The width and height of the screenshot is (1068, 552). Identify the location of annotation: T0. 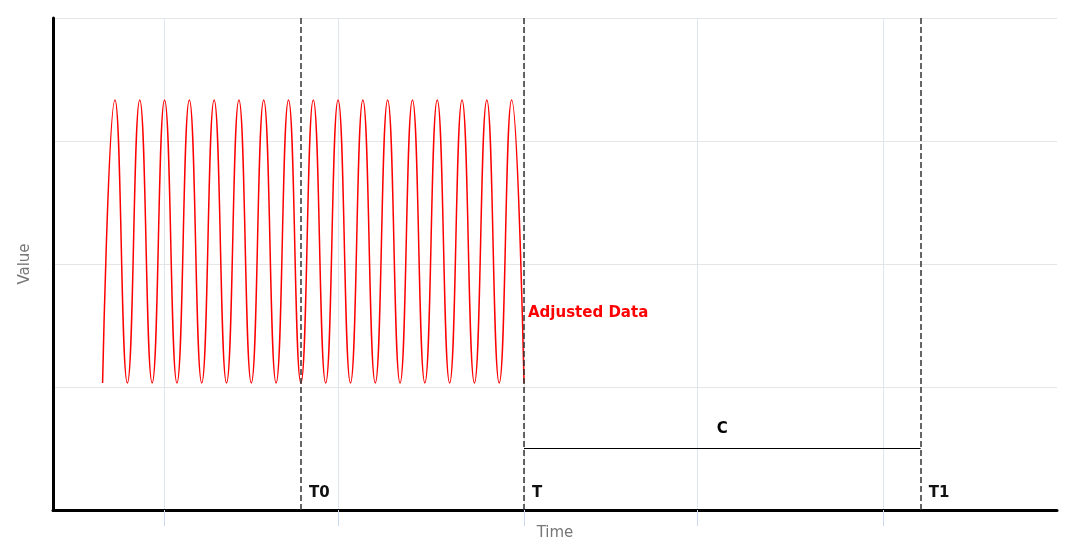
(319, 491).